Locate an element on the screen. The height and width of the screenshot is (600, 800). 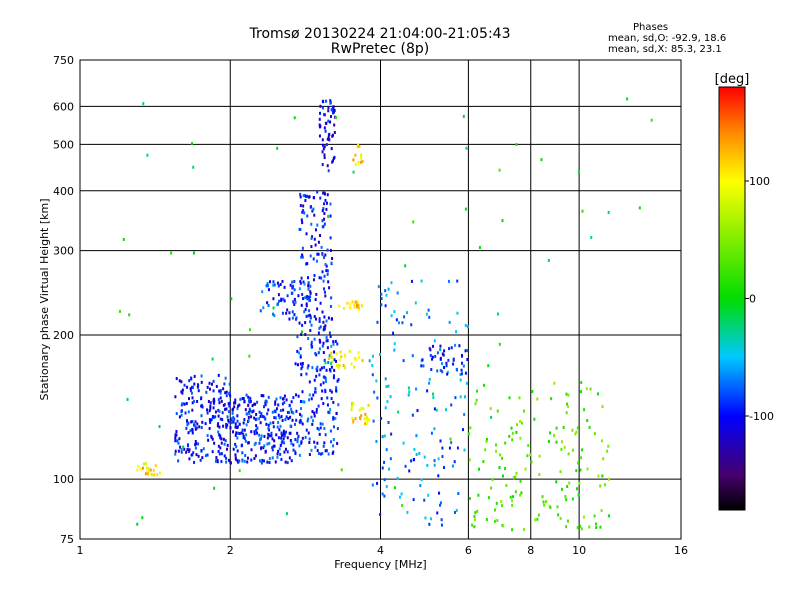
x-tick-label: 10 is located at coordinates (579, 550).